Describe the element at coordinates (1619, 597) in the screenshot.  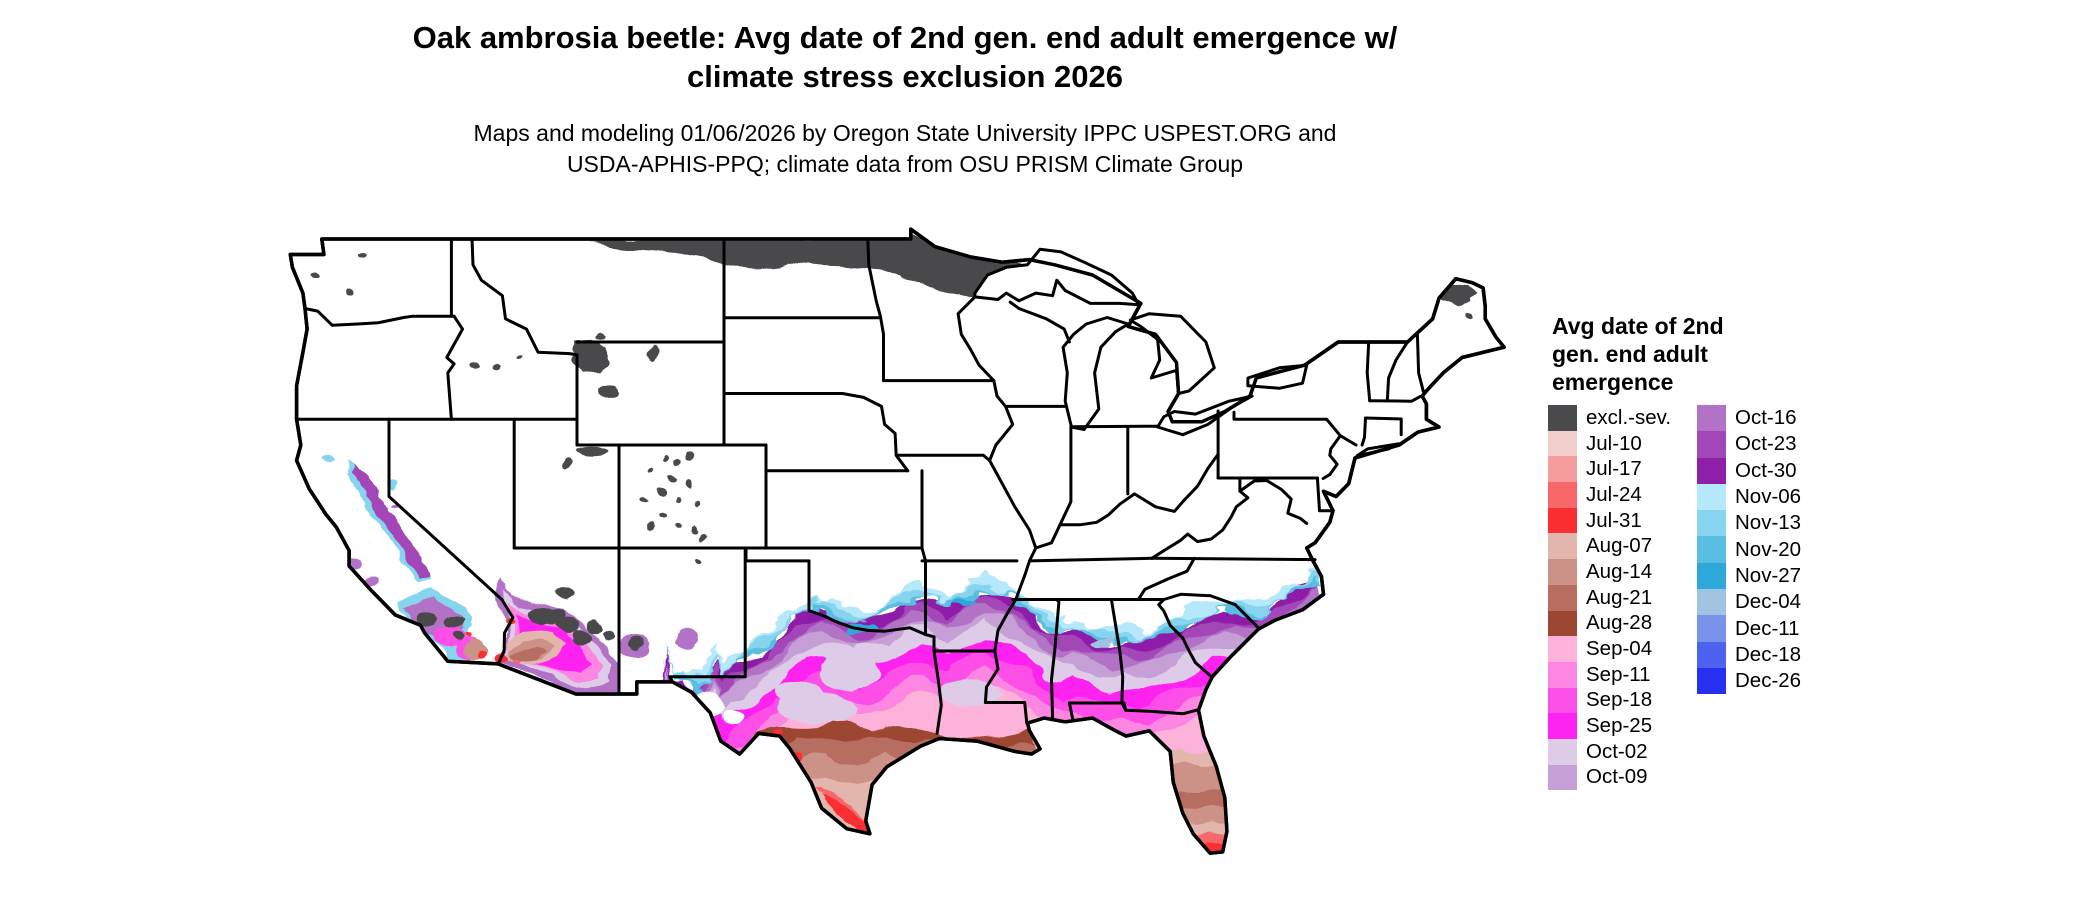
I see `legend-label-aug21: Aug-21` at that location.